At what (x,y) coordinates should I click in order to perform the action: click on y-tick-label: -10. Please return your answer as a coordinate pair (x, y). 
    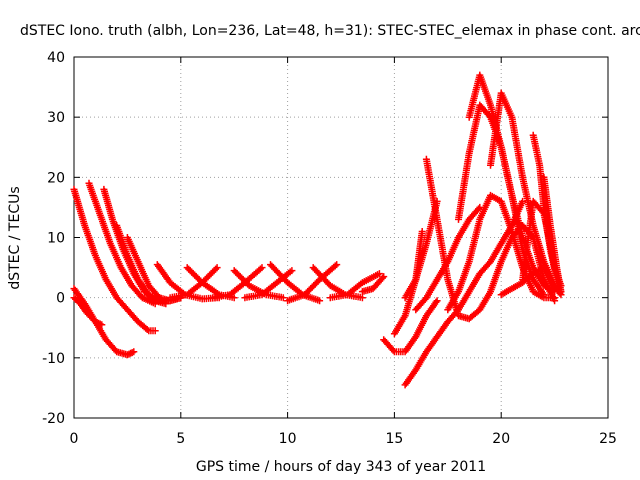
    Looking at the image, I should click on (53, 359).